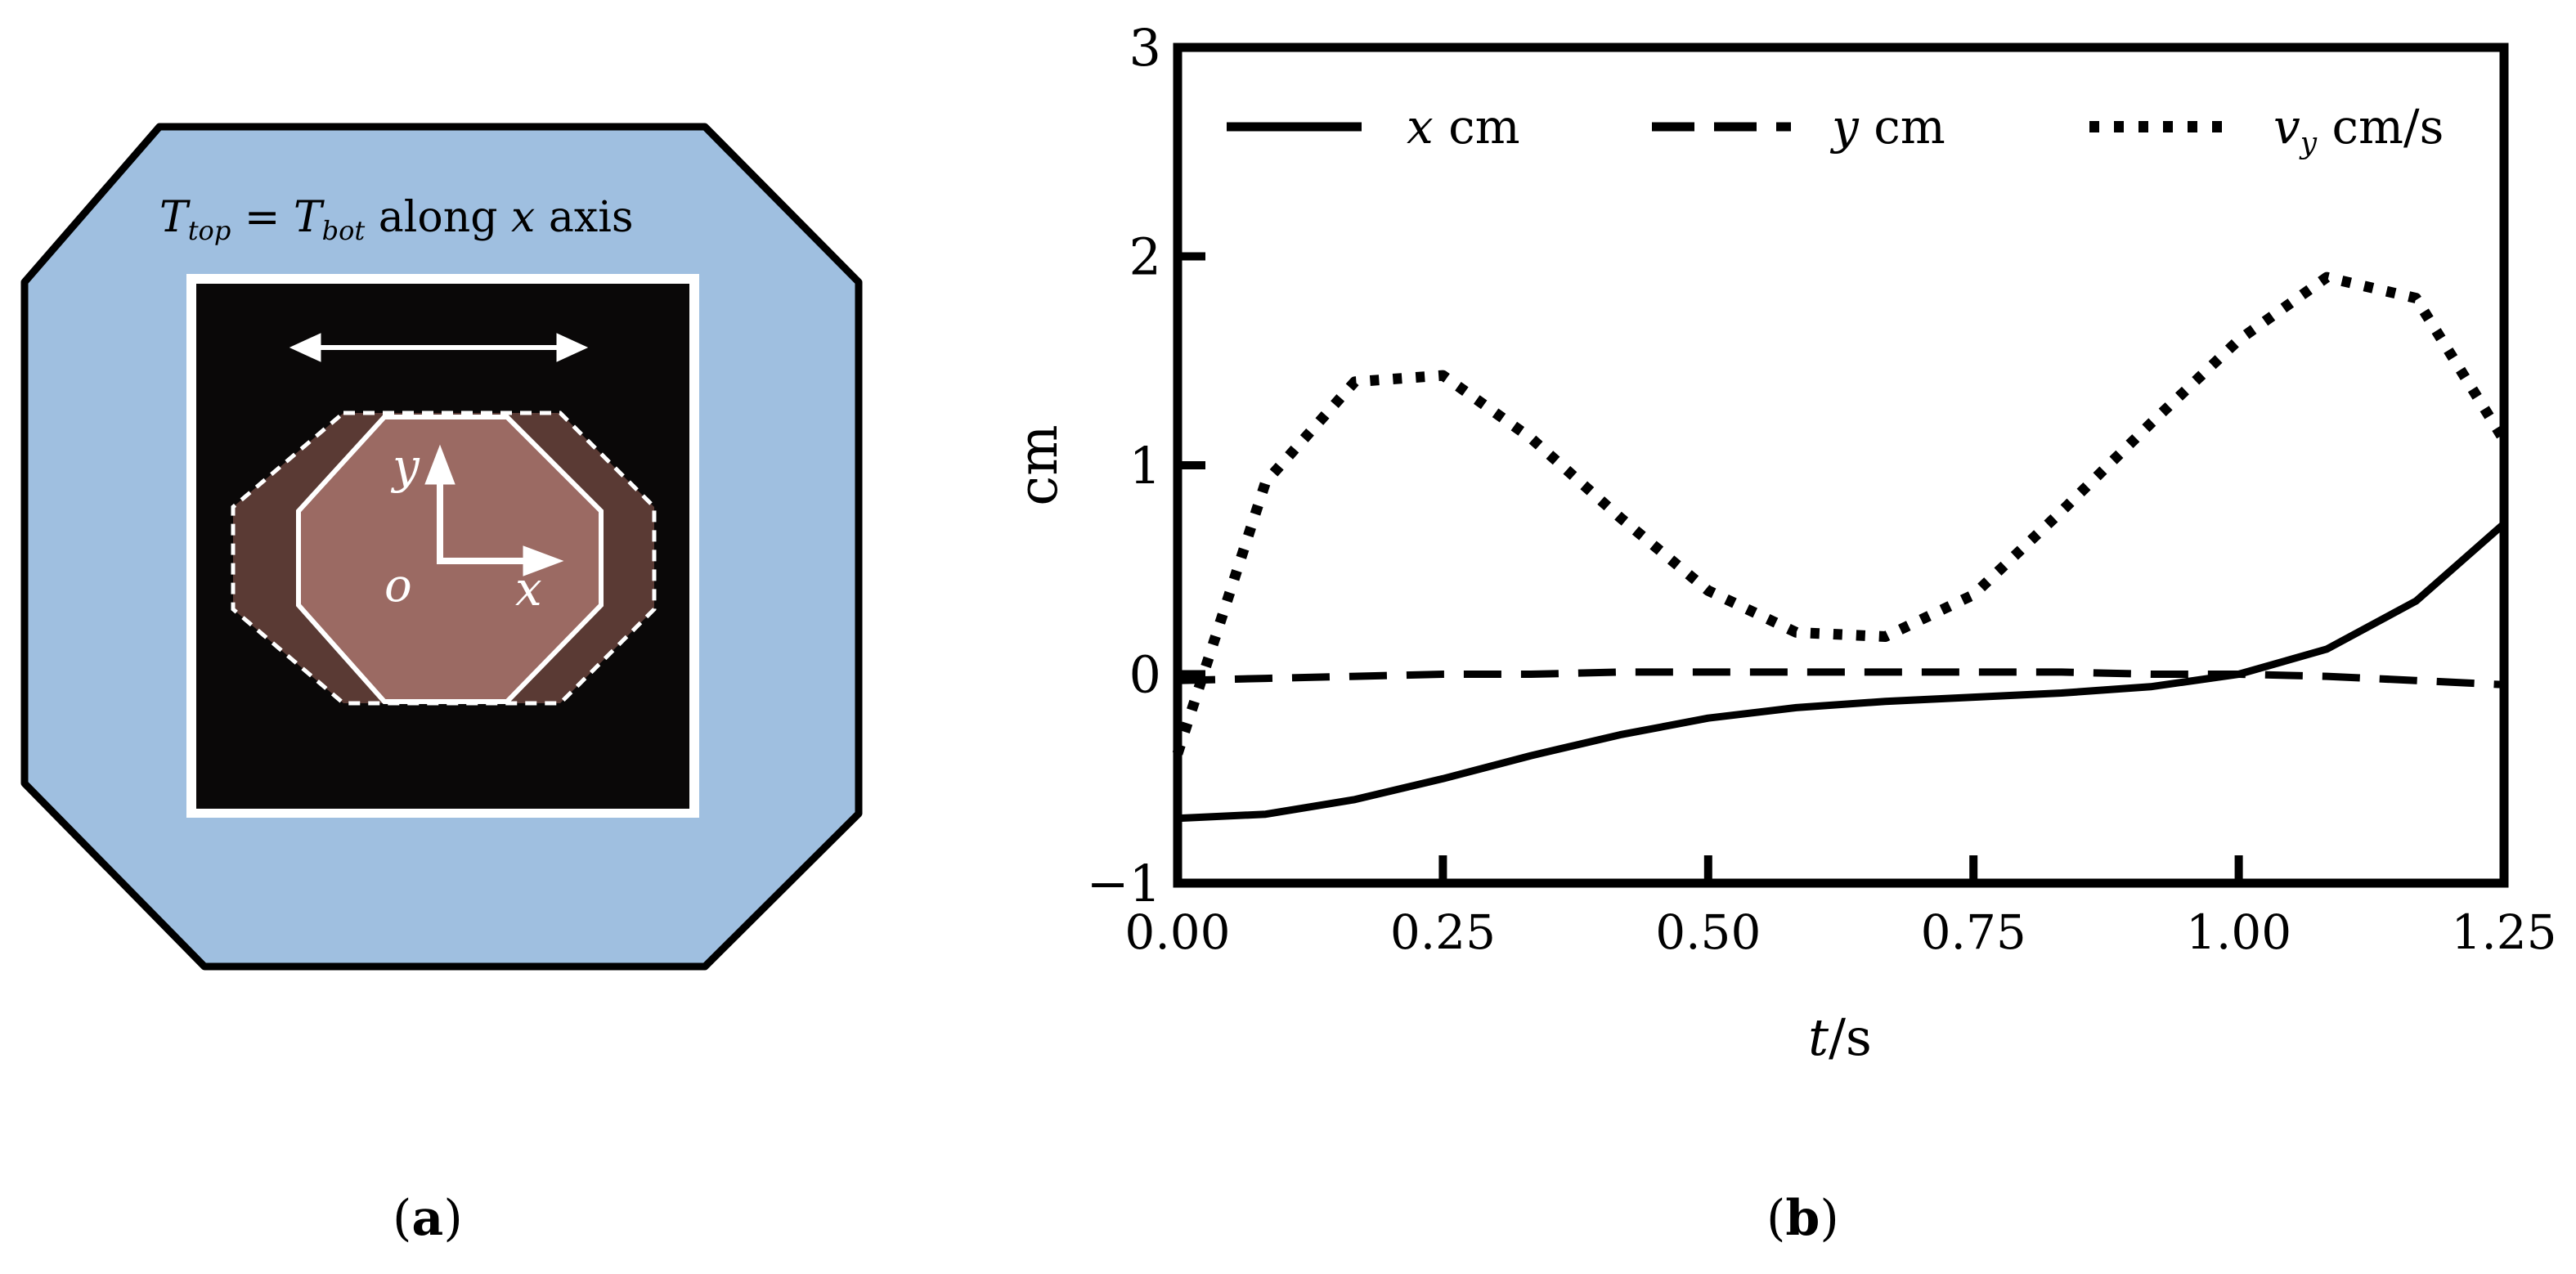 Image resolution: width=2576 pixels, height=1274 pixels. What do you see at coordinates (2286, 127) in the screenshot?
I see `legend-vy-var: v` at bounding box center [2286, 127].